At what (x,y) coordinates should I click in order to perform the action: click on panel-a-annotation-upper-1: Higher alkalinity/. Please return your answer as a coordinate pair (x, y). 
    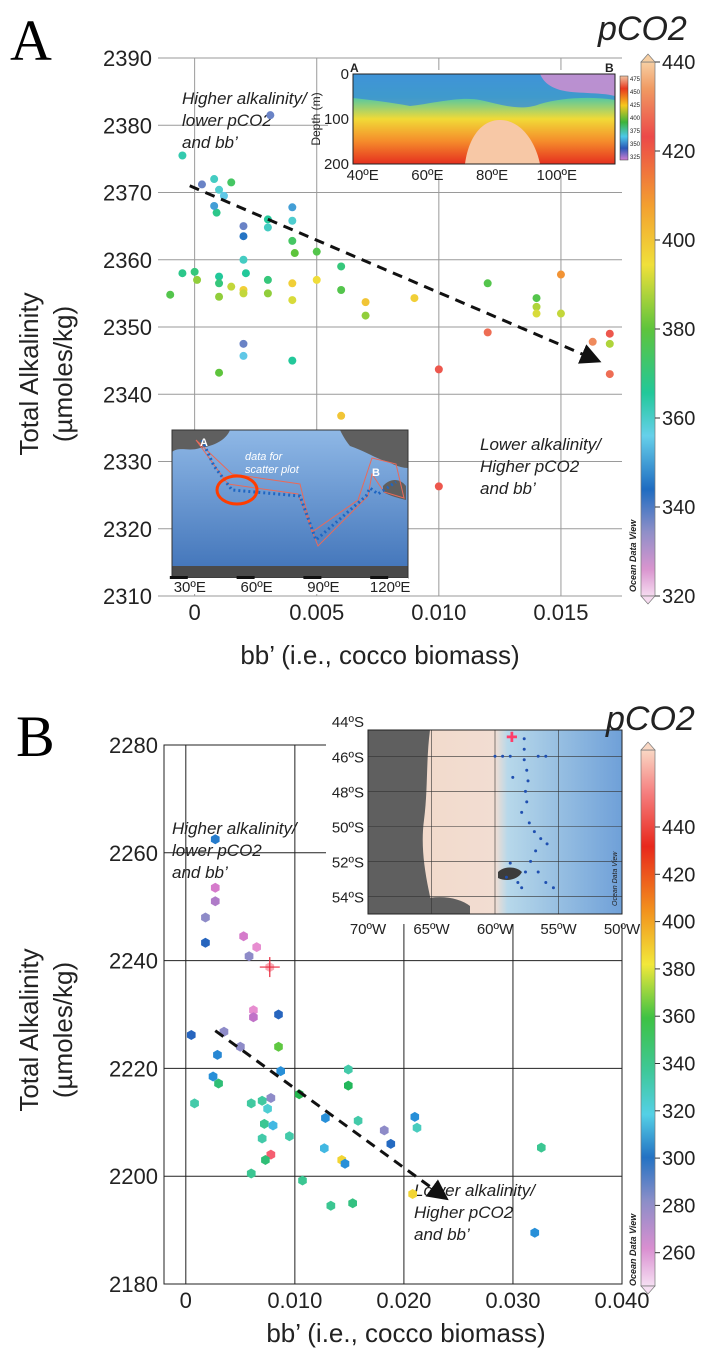
    Looking at the image, I should click on (245, 98).